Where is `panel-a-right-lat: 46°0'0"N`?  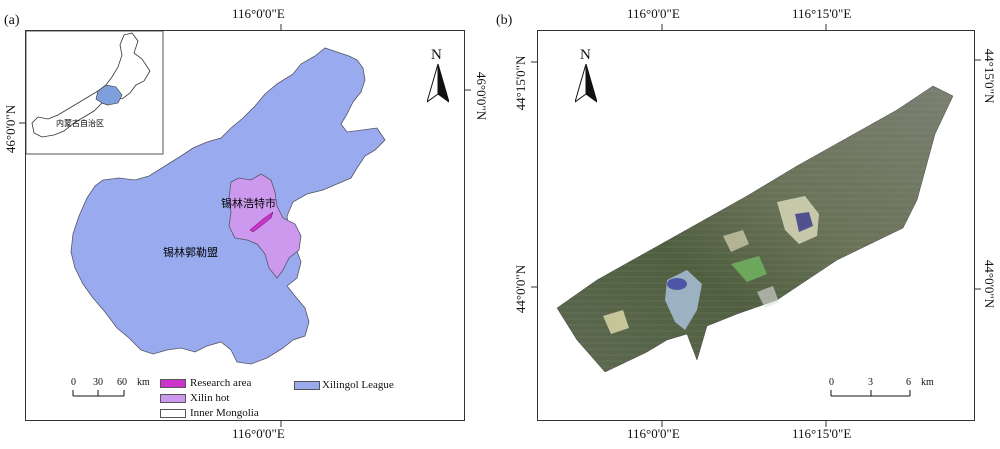
panel-a-right-lat: 46°0'0"N is located at coordinates (481, 96).